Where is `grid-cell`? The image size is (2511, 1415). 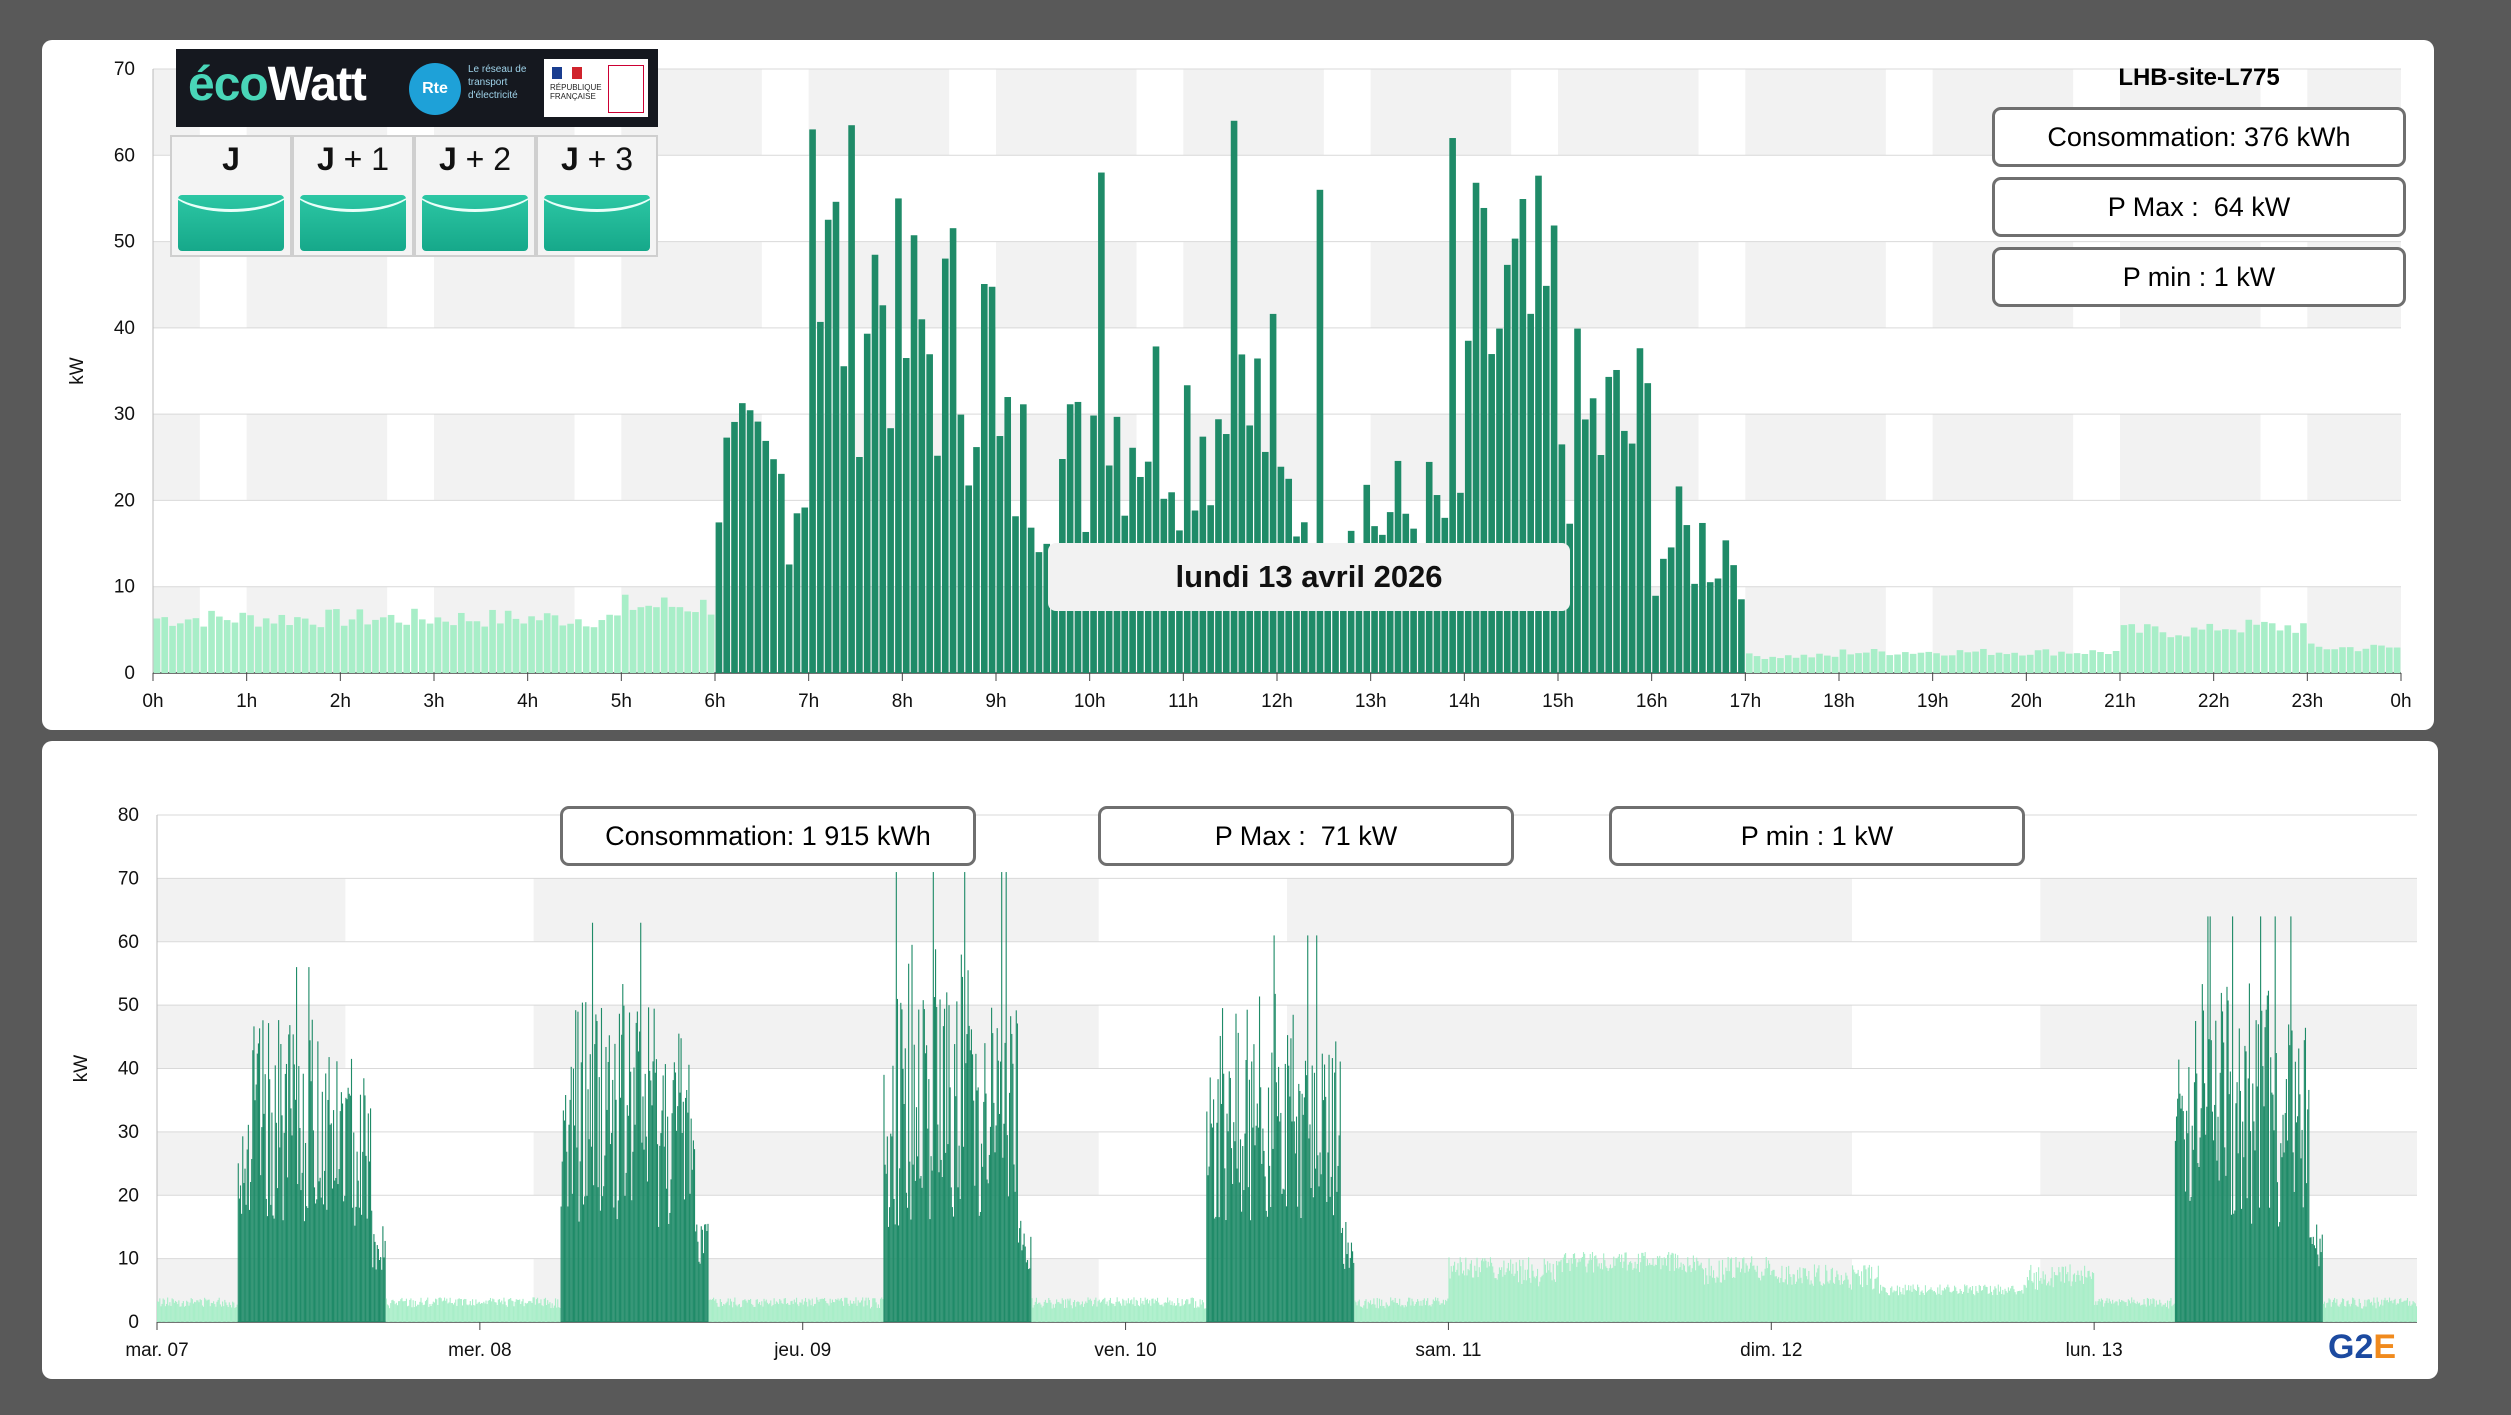
grid-cell is located at coordinates (1347, 457).